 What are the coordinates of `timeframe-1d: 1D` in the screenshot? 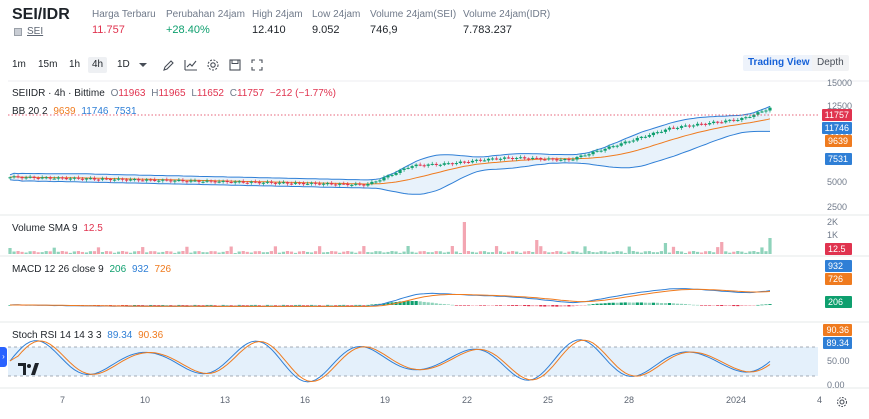 It's located at (123, 64).